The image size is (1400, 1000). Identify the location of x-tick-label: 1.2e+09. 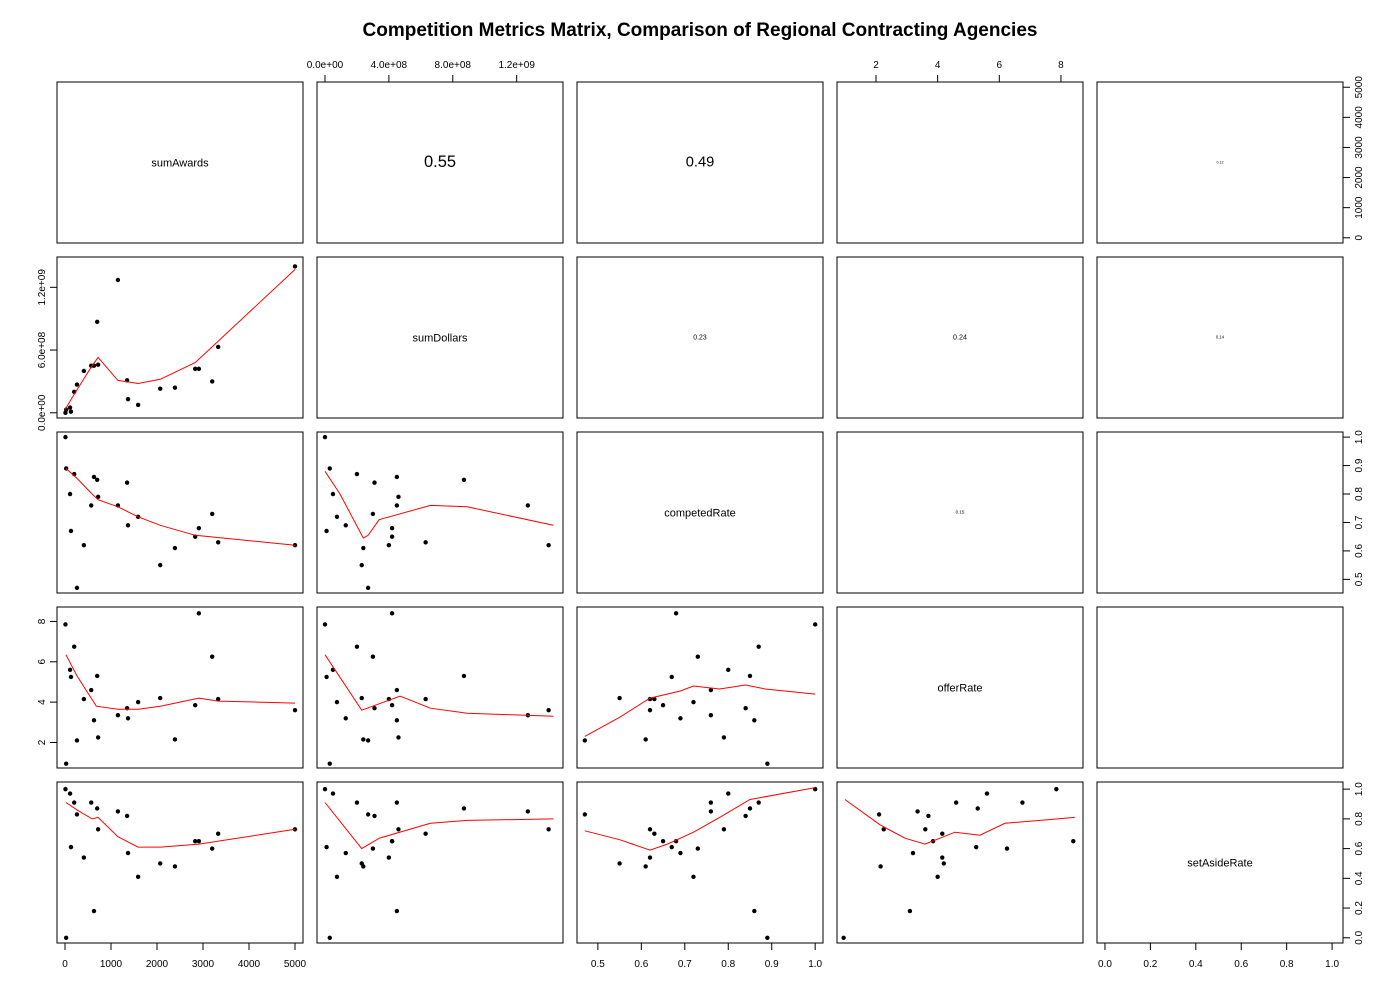
(516, 65).